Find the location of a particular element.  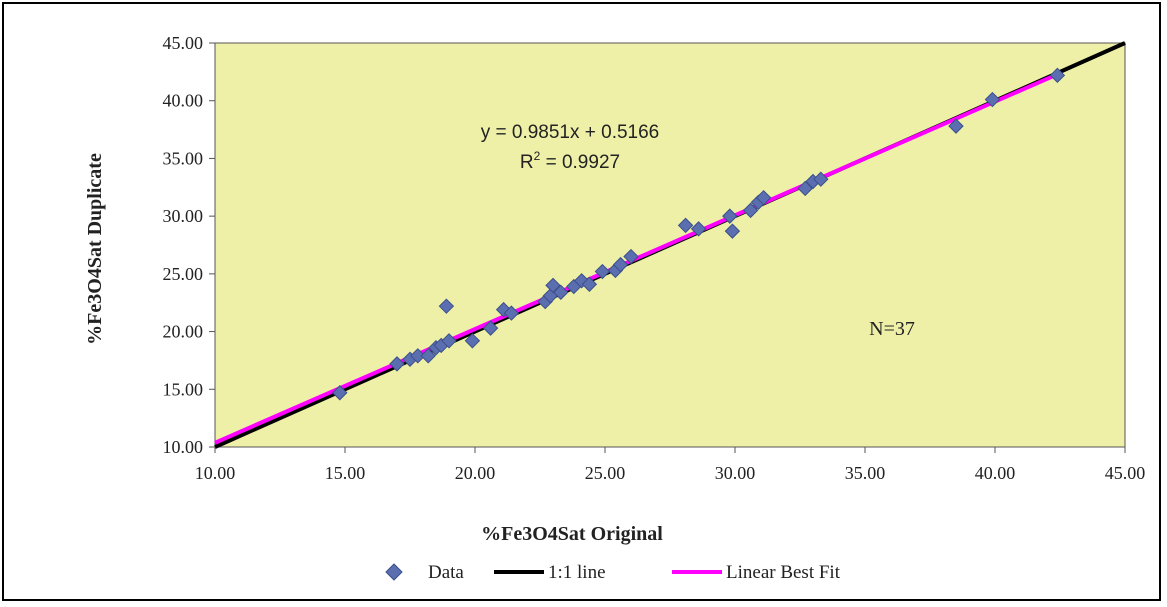

x-tick-label: 35.00 is located at coordinates (865, 473).